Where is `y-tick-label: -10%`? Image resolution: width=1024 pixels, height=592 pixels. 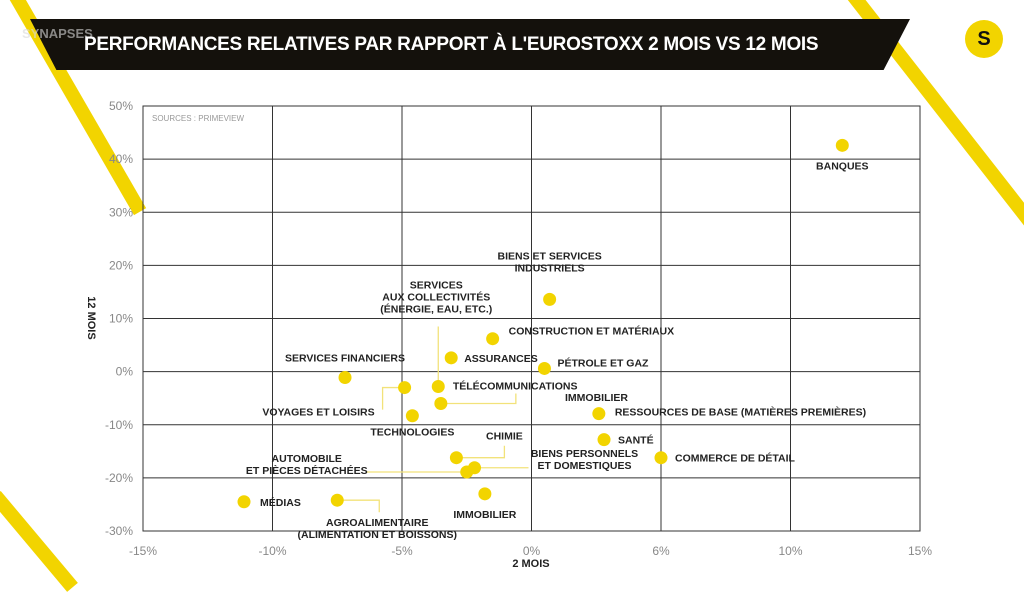
y-tick-label: -10% is located at coordinates (119, 425).